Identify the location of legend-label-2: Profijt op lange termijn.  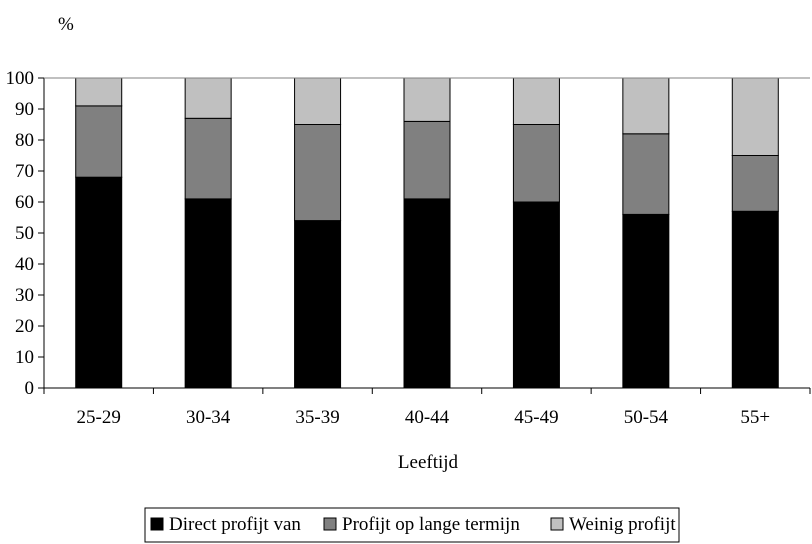
(431, 524).